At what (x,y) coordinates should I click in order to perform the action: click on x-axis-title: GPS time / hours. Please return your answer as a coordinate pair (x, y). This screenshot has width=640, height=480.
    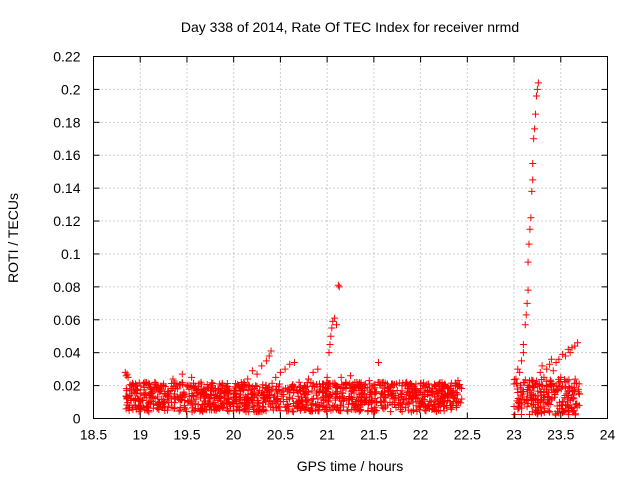
    Looking at the image, I should click on (350, 466).